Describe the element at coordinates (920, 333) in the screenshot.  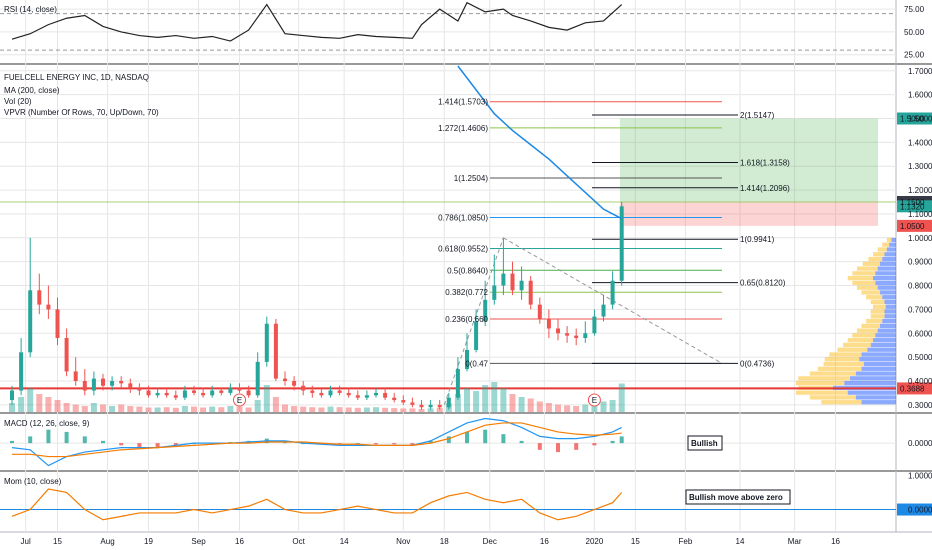
I see `price-y-tick: 0.6000` at that location.